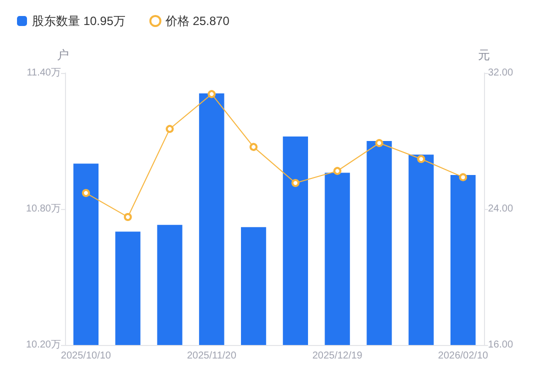 Image resolution: width=550 pixels, height=381 pixels. I want to click on legend-label: 价格 25.870, so click(197, 21).